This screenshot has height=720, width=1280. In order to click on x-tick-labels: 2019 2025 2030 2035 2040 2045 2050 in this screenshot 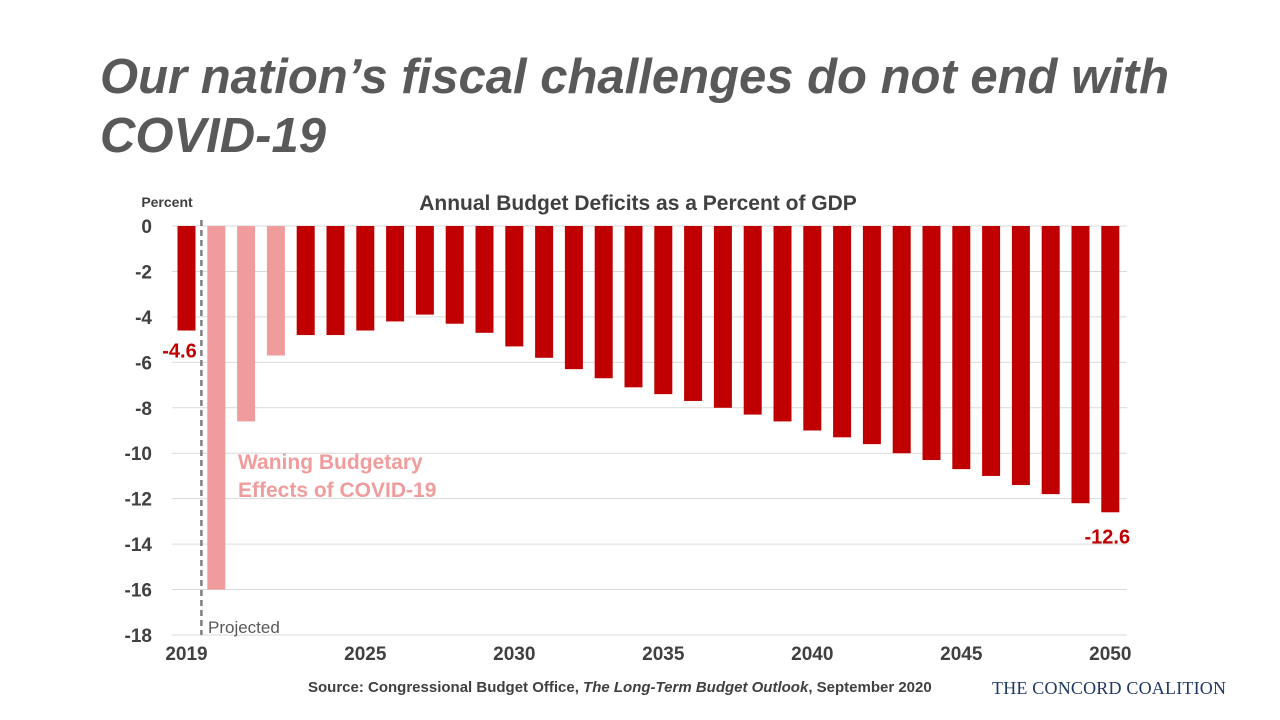, I will do `click(648, 654)`.